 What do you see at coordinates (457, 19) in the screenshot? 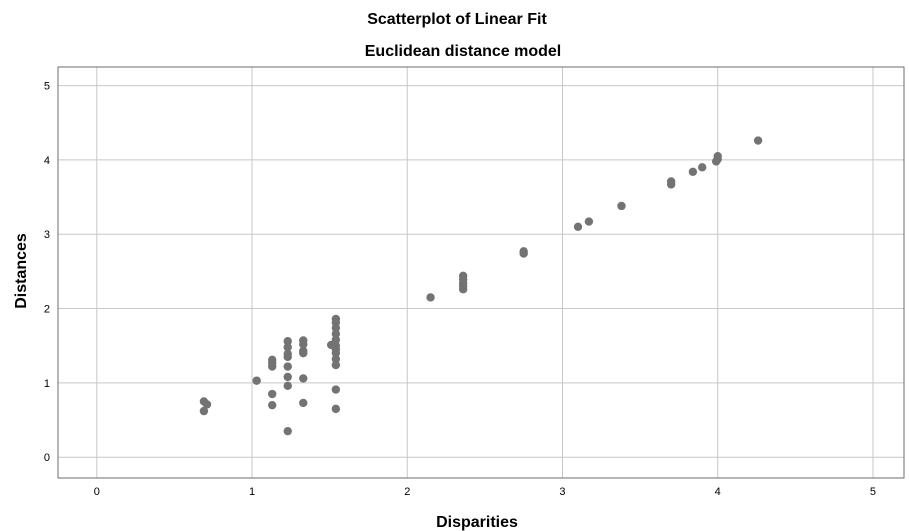
I see `chart-title: Scatterplot of Linear Fit` at bounding box center [457, 19].